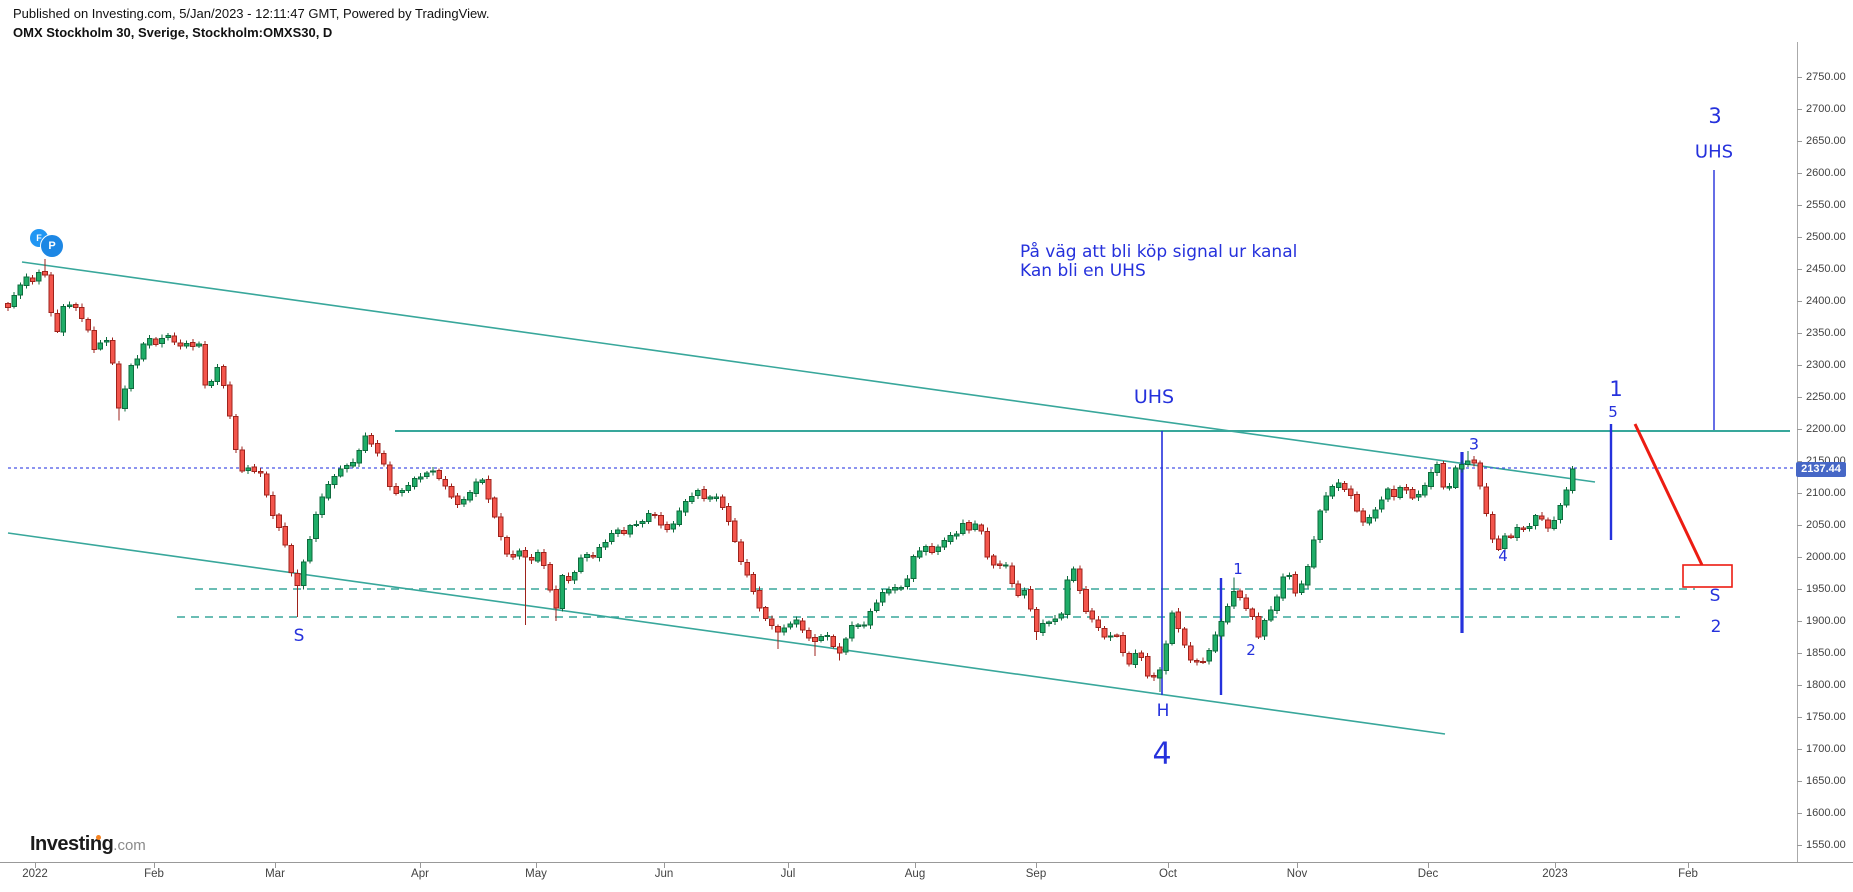  Describe the element at coordinates (1707, 576) in the screenshot. I see `target-box` at that location.